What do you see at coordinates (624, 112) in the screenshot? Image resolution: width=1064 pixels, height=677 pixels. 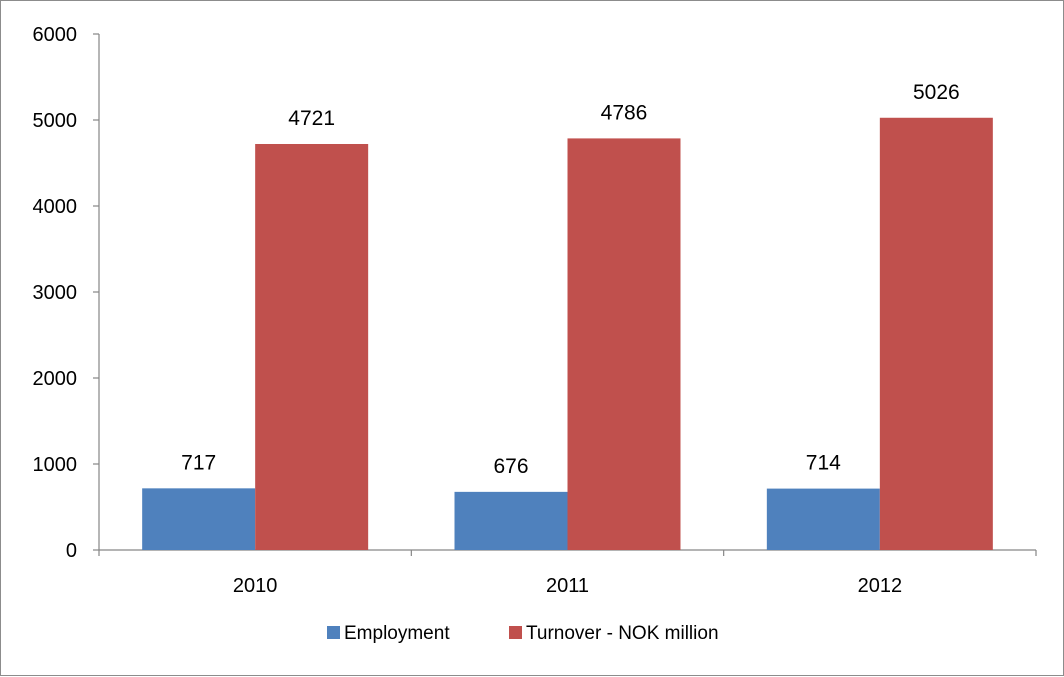 I see `data-label: 4786` at bounding box center [624, 112].